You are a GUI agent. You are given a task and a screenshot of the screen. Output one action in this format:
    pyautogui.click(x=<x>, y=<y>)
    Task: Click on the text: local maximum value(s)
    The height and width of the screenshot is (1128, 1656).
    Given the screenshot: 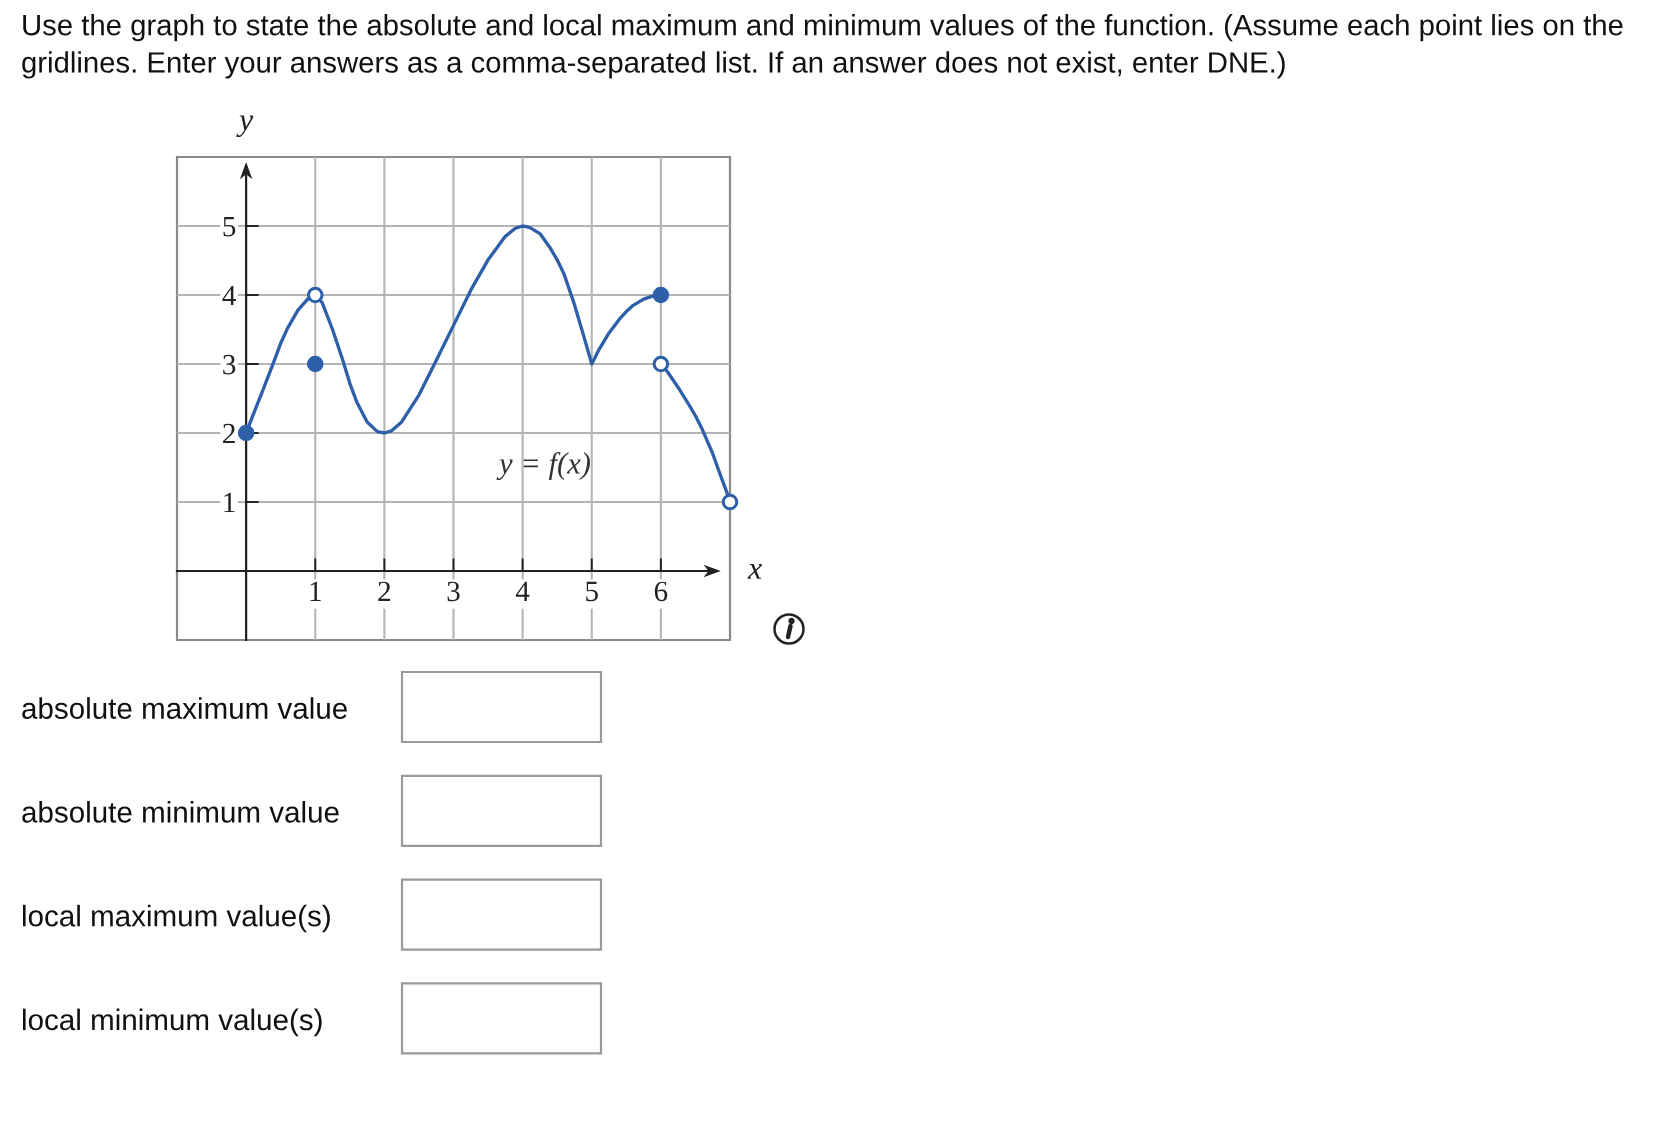 What is the action you would take?
    pyautogui.click(x=176, y=918)
    